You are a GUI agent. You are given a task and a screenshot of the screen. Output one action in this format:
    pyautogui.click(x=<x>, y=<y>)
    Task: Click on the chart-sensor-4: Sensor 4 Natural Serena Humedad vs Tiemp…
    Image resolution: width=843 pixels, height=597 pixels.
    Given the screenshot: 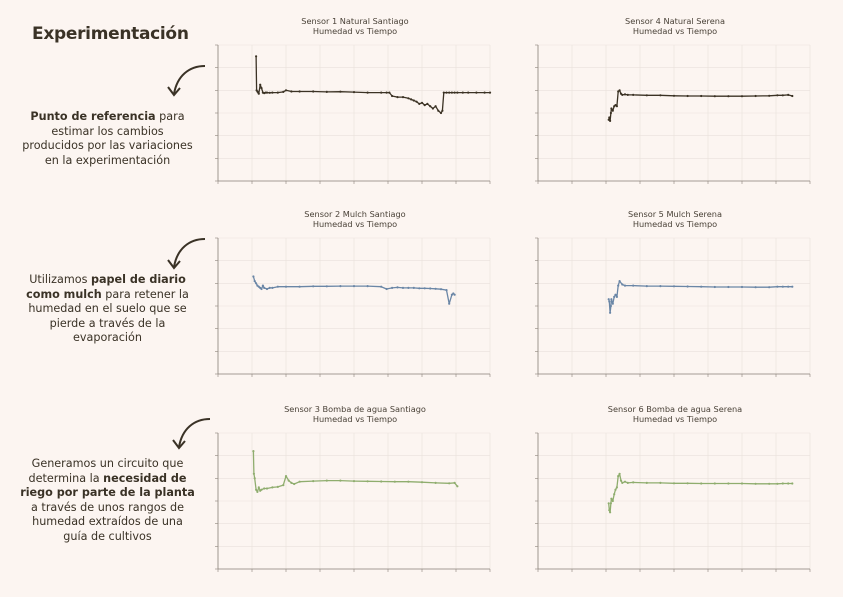 What is the action you would take?
    pyautogui.click(x=675, y=103)
    